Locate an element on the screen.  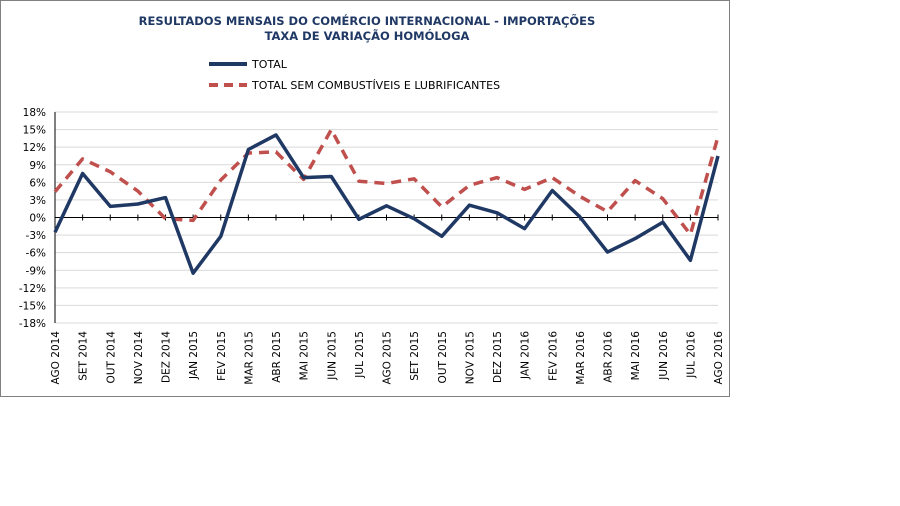
x-tick-label: AGO 2015 is located at coordinates (388, 357).